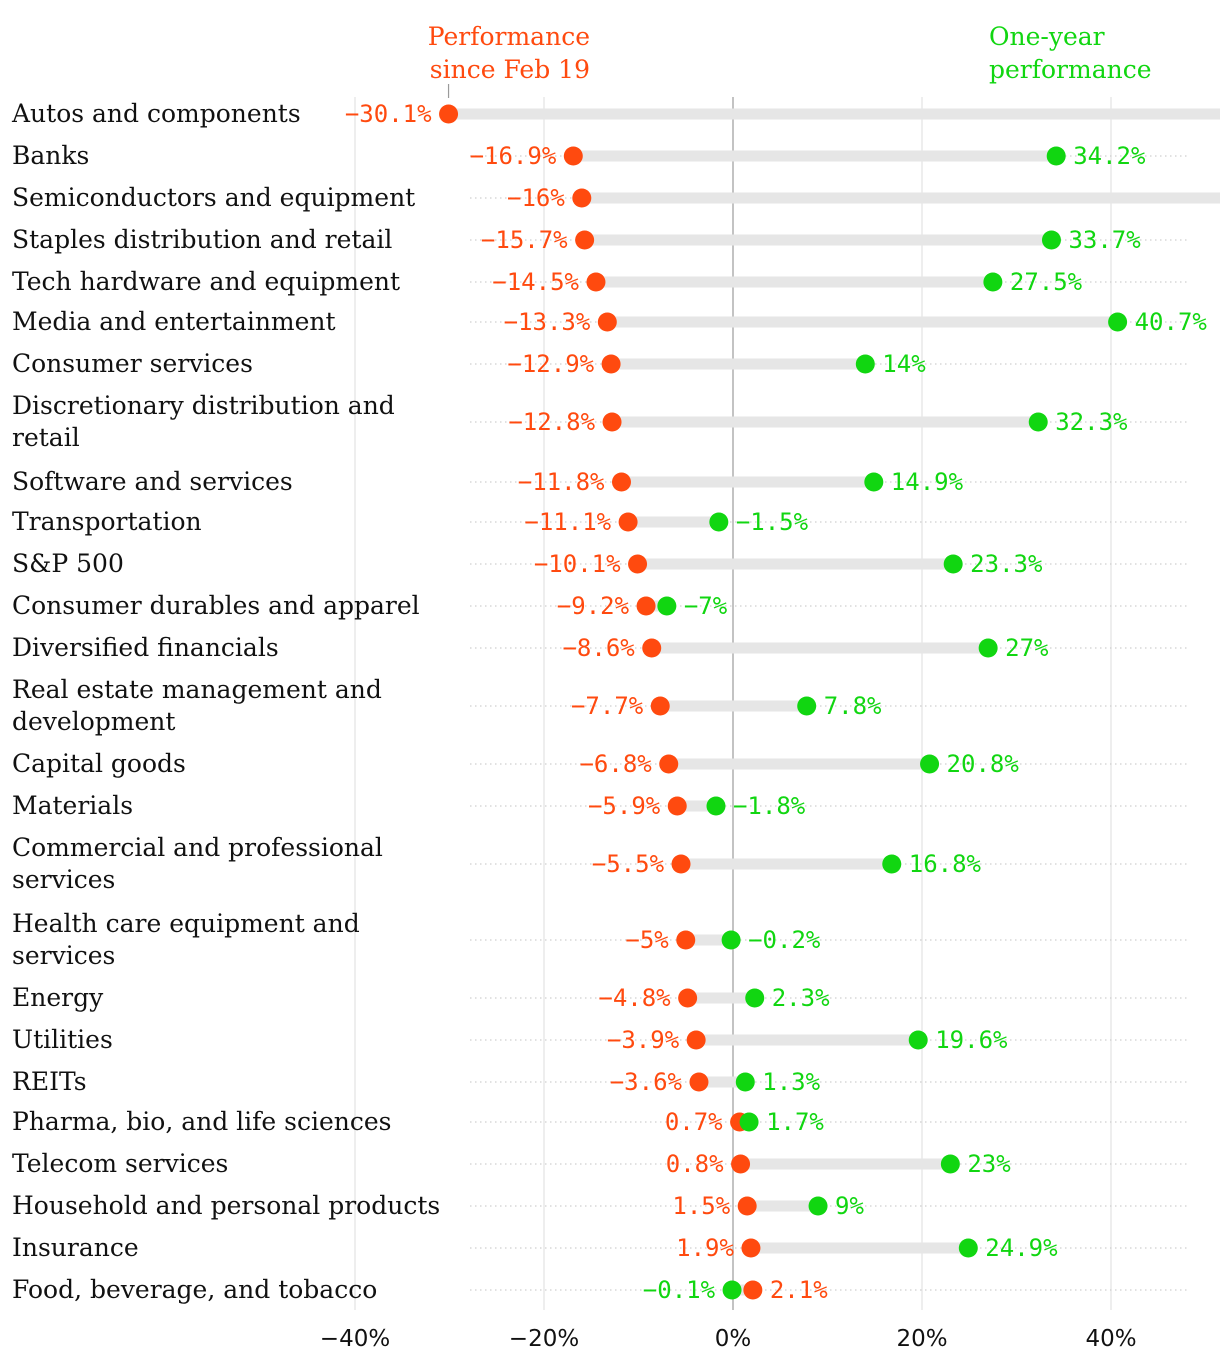  Describe the element at coordinates (598, 648) in the screenshot. I see `since-feb19-value-label: −8.6%` at that location.